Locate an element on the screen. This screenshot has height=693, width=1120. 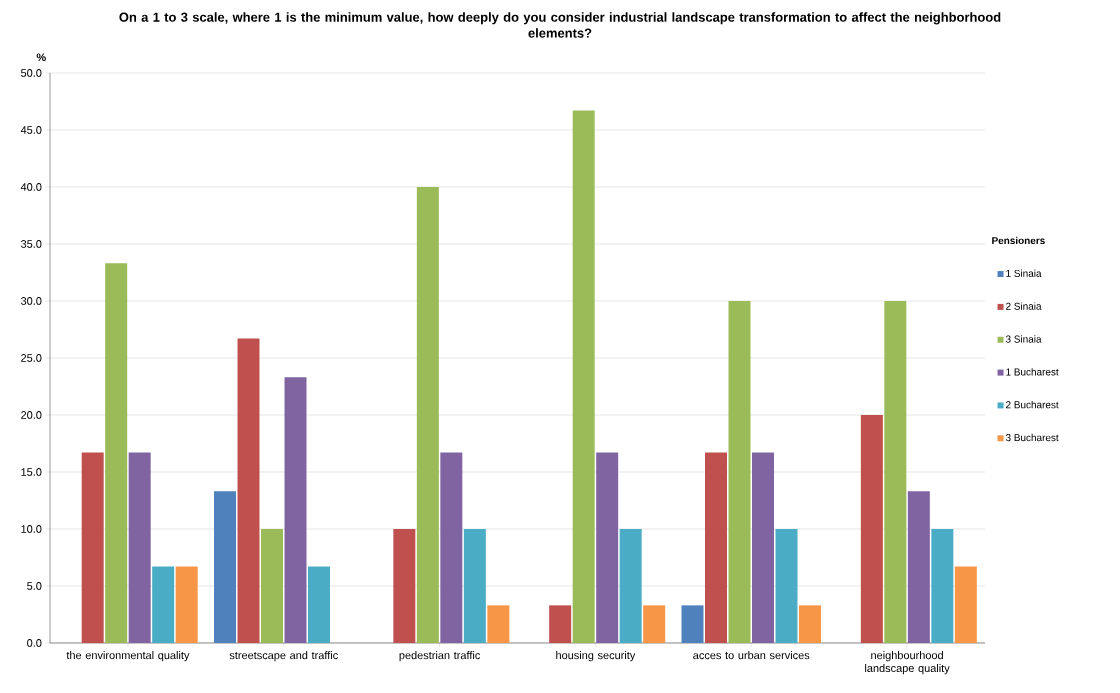
y-tick-label: 10.0 is located at coordinates (31, 529).